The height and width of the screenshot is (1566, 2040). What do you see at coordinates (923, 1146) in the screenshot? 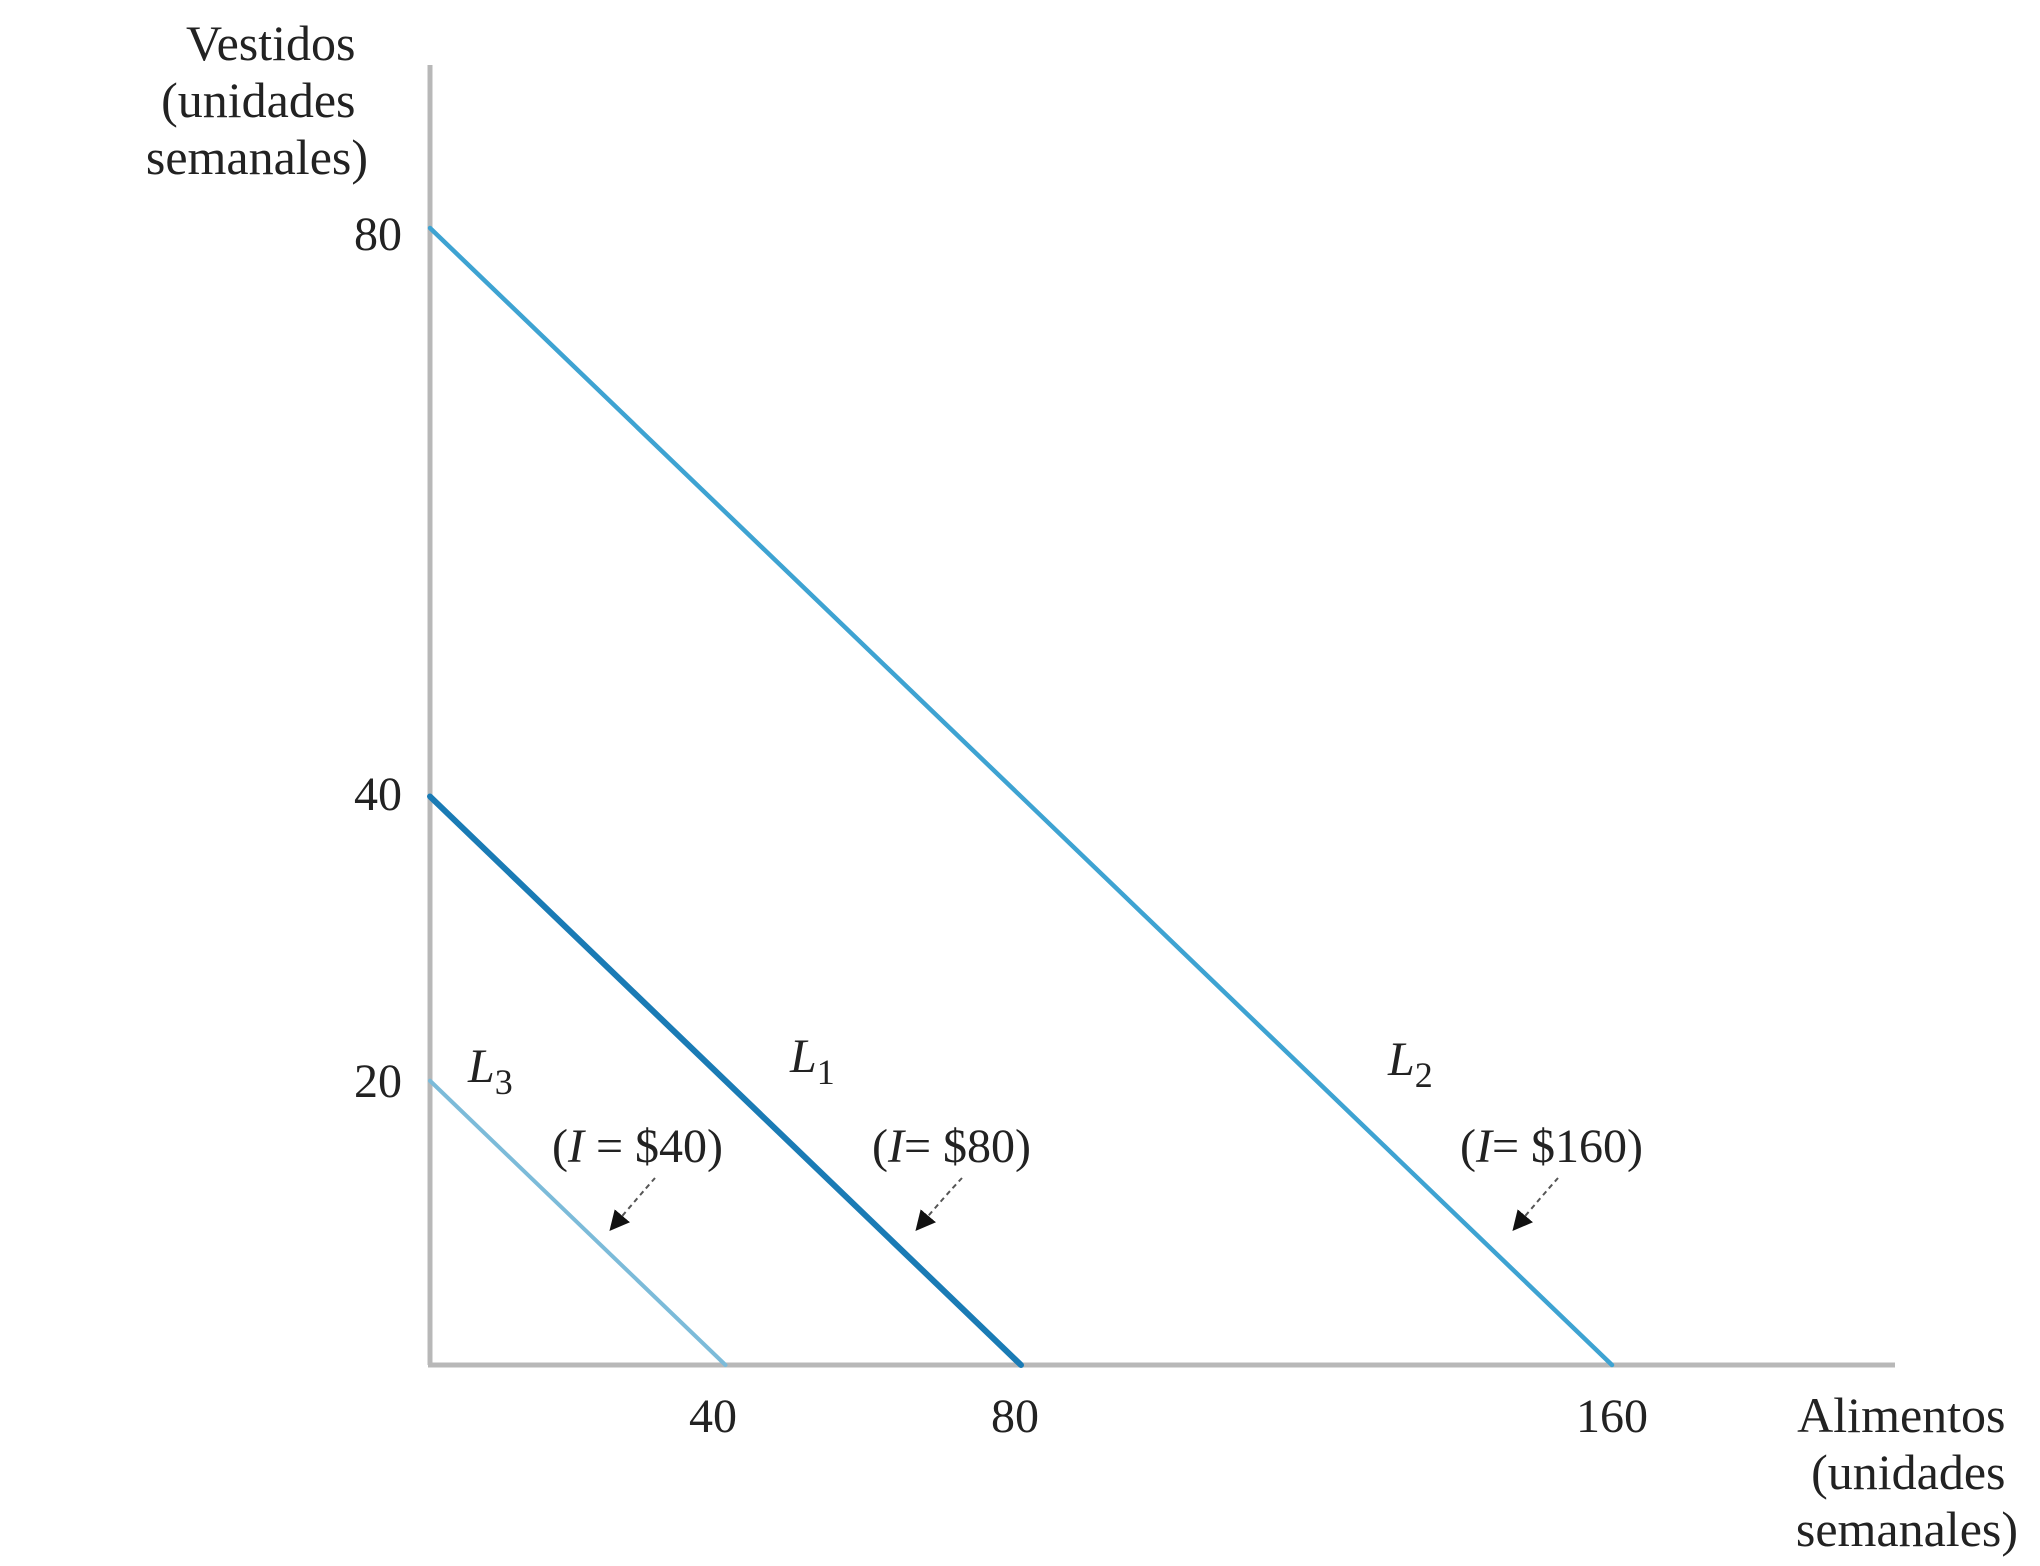
I see `income-annotation-l1-eq: =` at bounding box center [923, 1146].